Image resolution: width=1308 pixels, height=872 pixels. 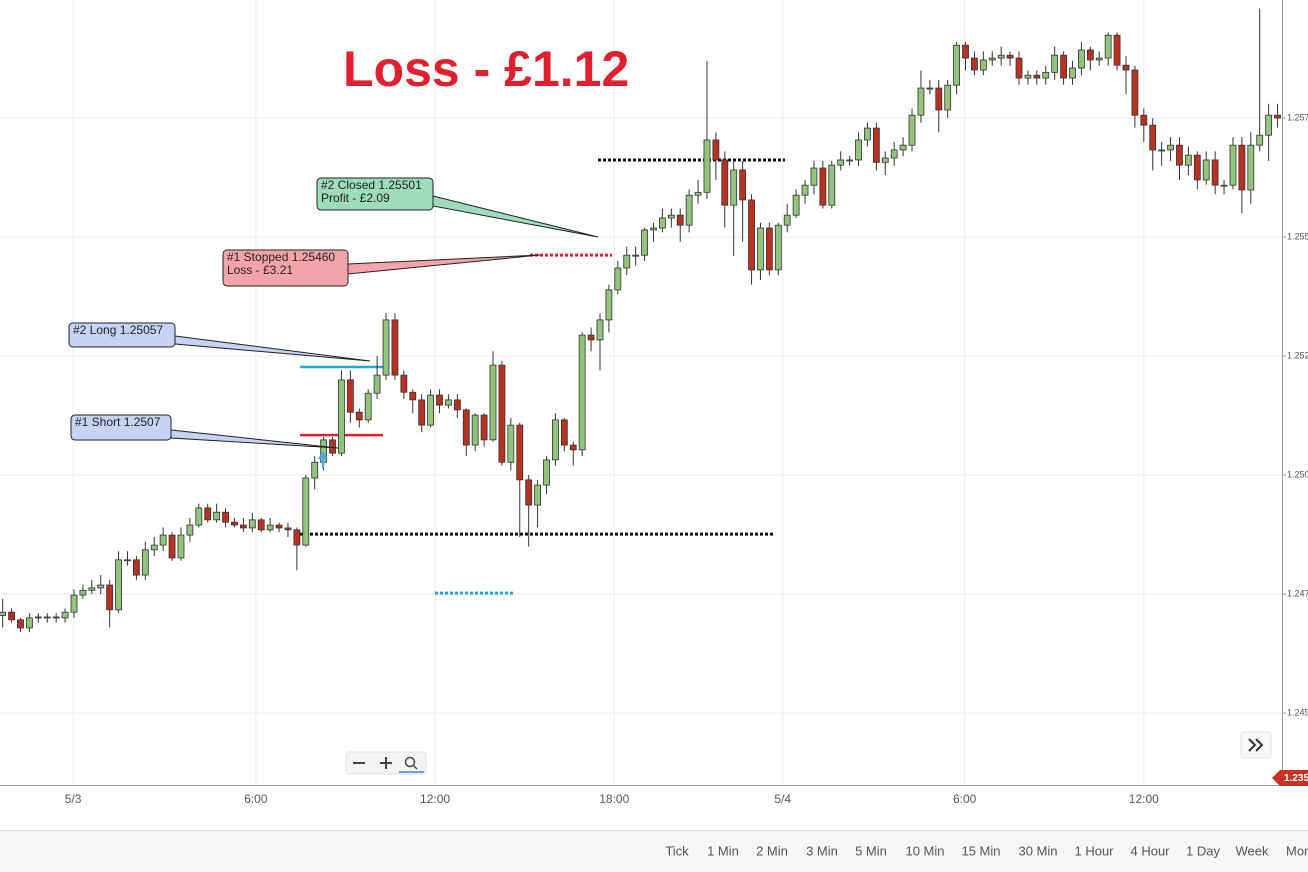 I want to click on x-tick-label: 6:00, so click(x=965, y=799).